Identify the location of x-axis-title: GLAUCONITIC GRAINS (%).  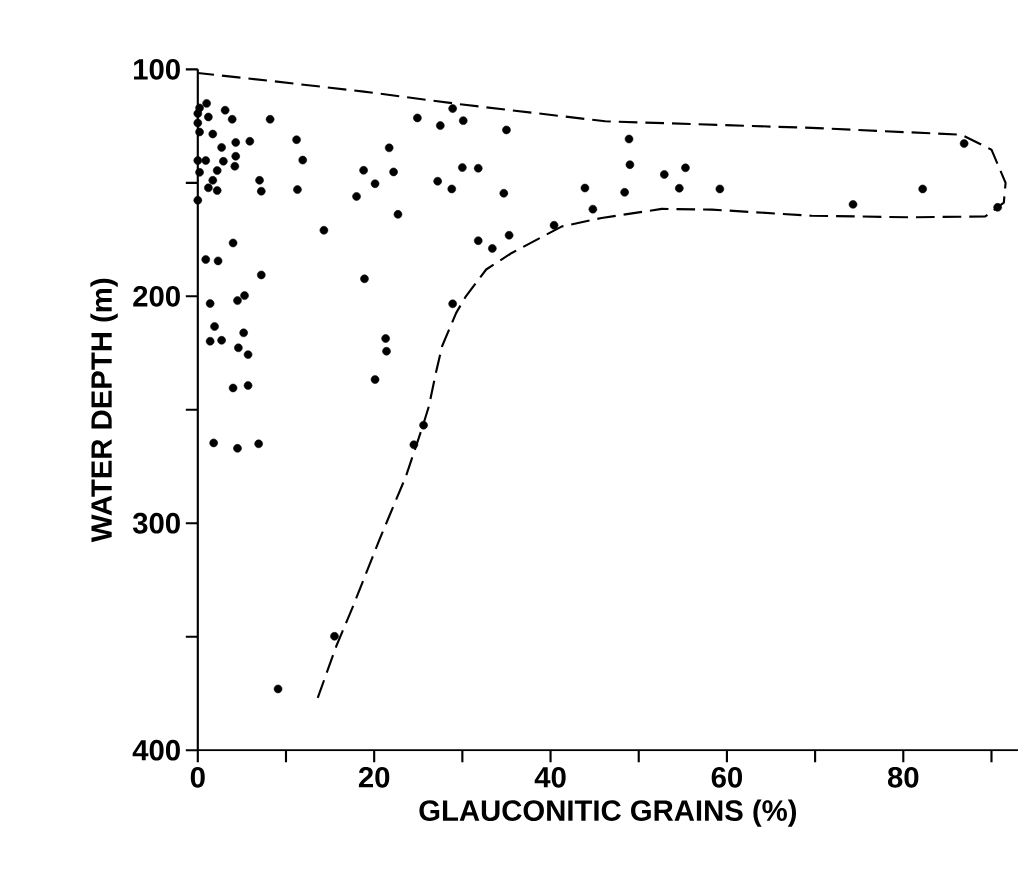
(608, 813).